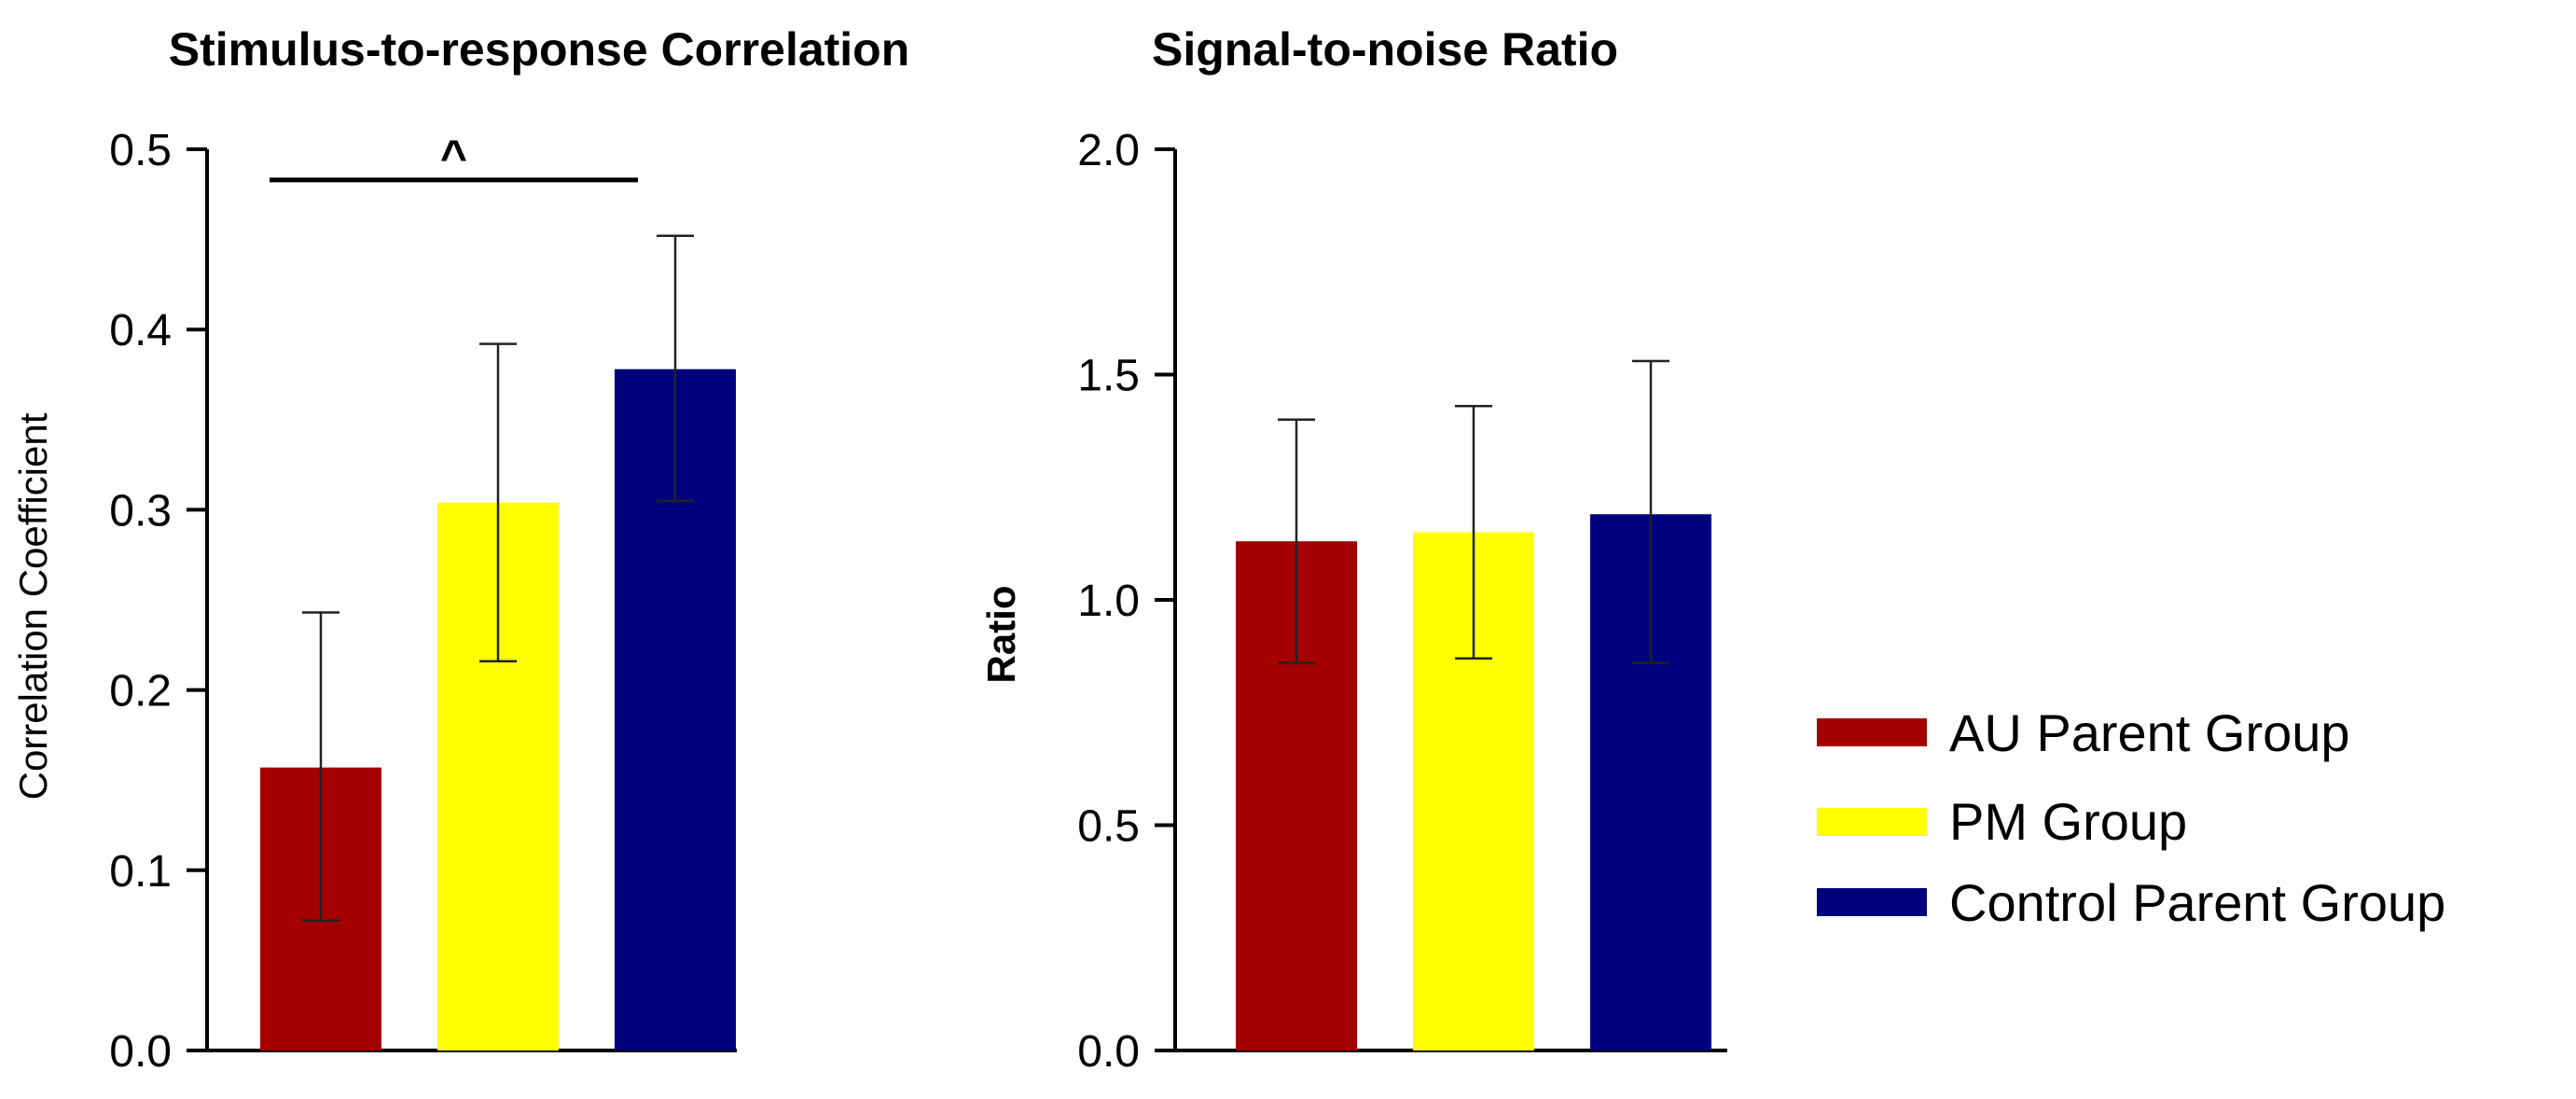 This screenshot has width=2576, height=1099. I want to click on y-tick-label: 0.3, so click(140, 511).